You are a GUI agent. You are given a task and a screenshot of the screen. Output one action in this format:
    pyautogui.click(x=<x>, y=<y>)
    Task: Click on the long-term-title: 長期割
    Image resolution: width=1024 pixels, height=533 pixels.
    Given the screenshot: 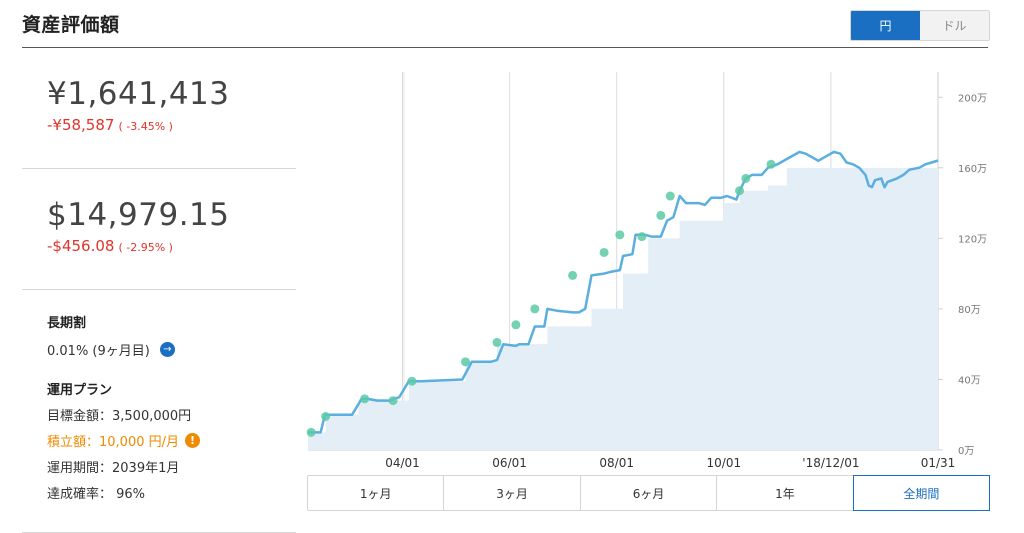 What is the action you would take?
    pyautogui.click(x=67, y=323)
    